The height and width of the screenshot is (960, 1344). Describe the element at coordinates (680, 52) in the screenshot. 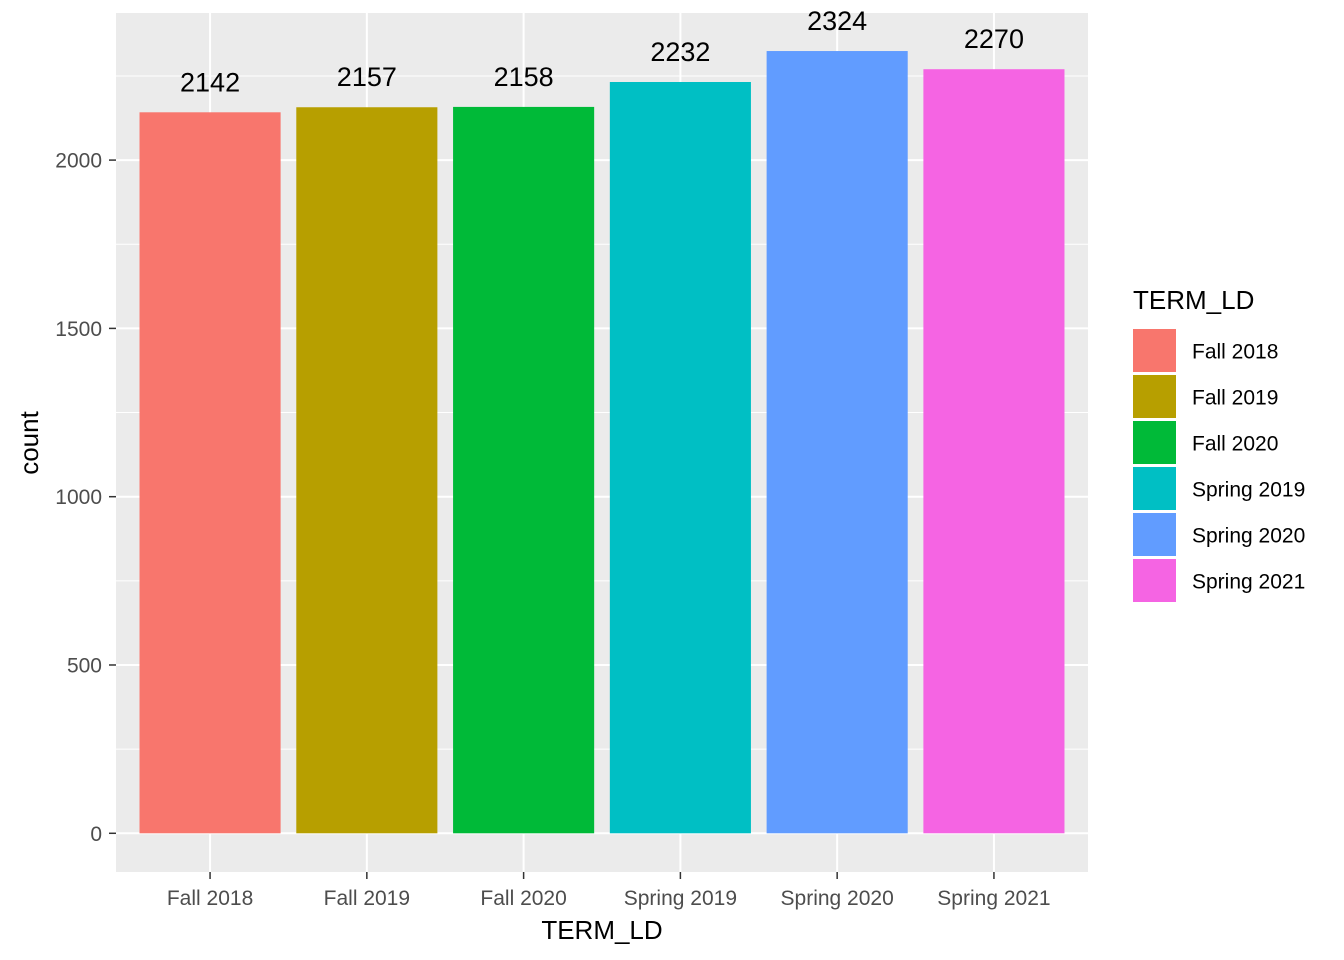

I see `bar-value-label: 2232` at that location.